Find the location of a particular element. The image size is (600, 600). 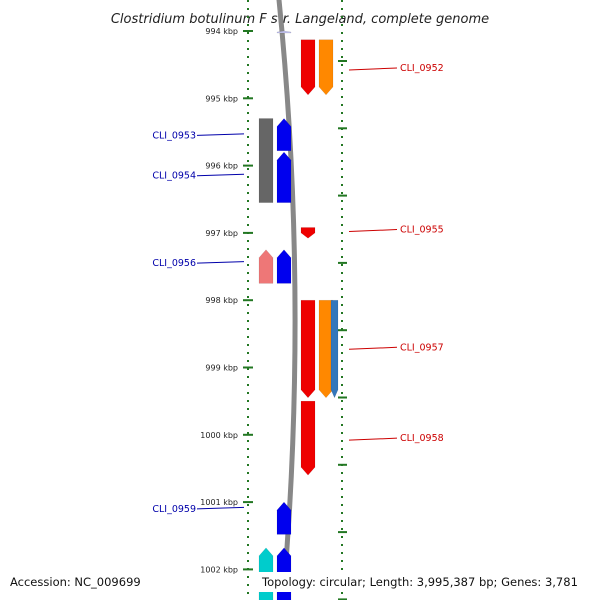

gene-label-cli_0953: CLI_0953 is located at coordinates (174, 135).